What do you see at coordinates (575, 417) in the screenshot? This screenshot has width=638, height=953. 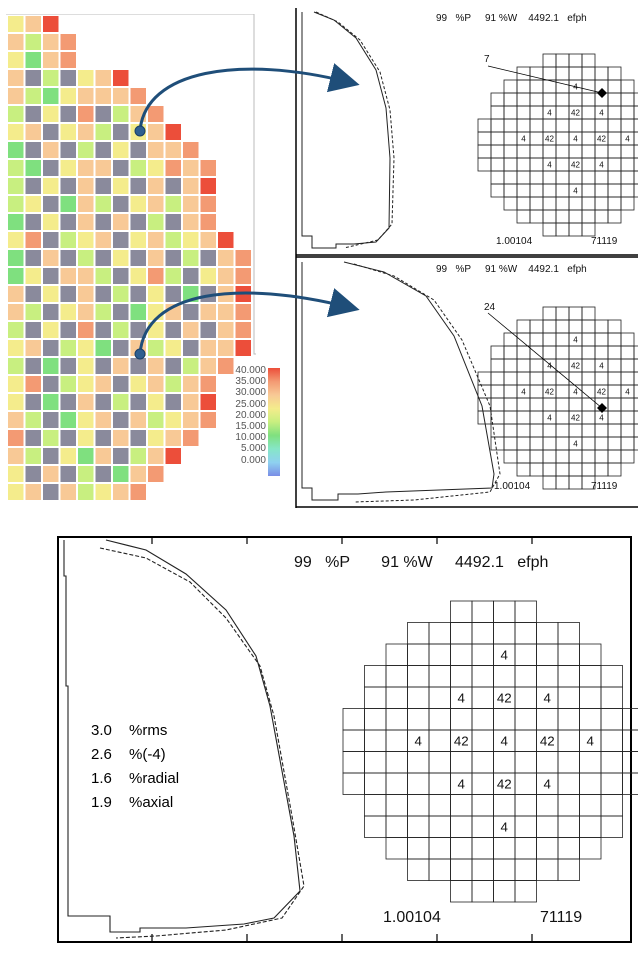 I see `rod-value: 42` at bounding box center [575, 417].